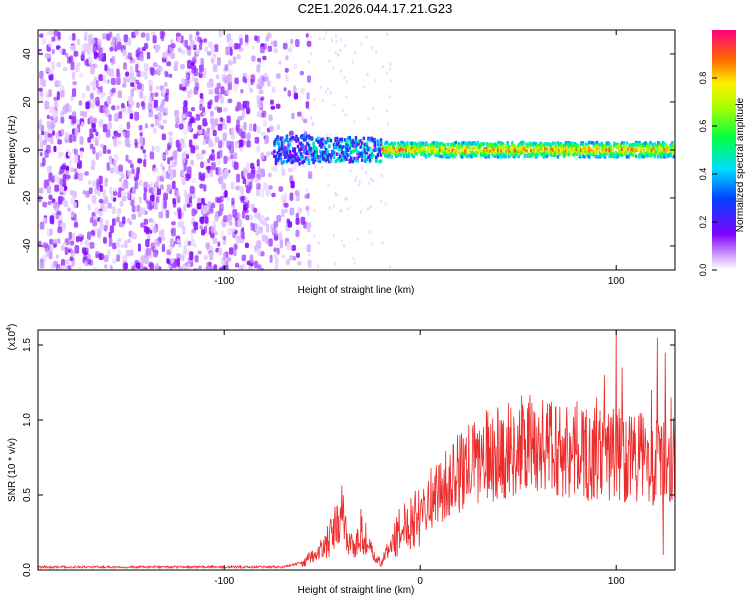 Image resolution: width=750 pixels, height=600 pixels. Describe the element at coordinates (12, 337) in the screenshot. I see `snr-scale-label: (x104)` at that location.